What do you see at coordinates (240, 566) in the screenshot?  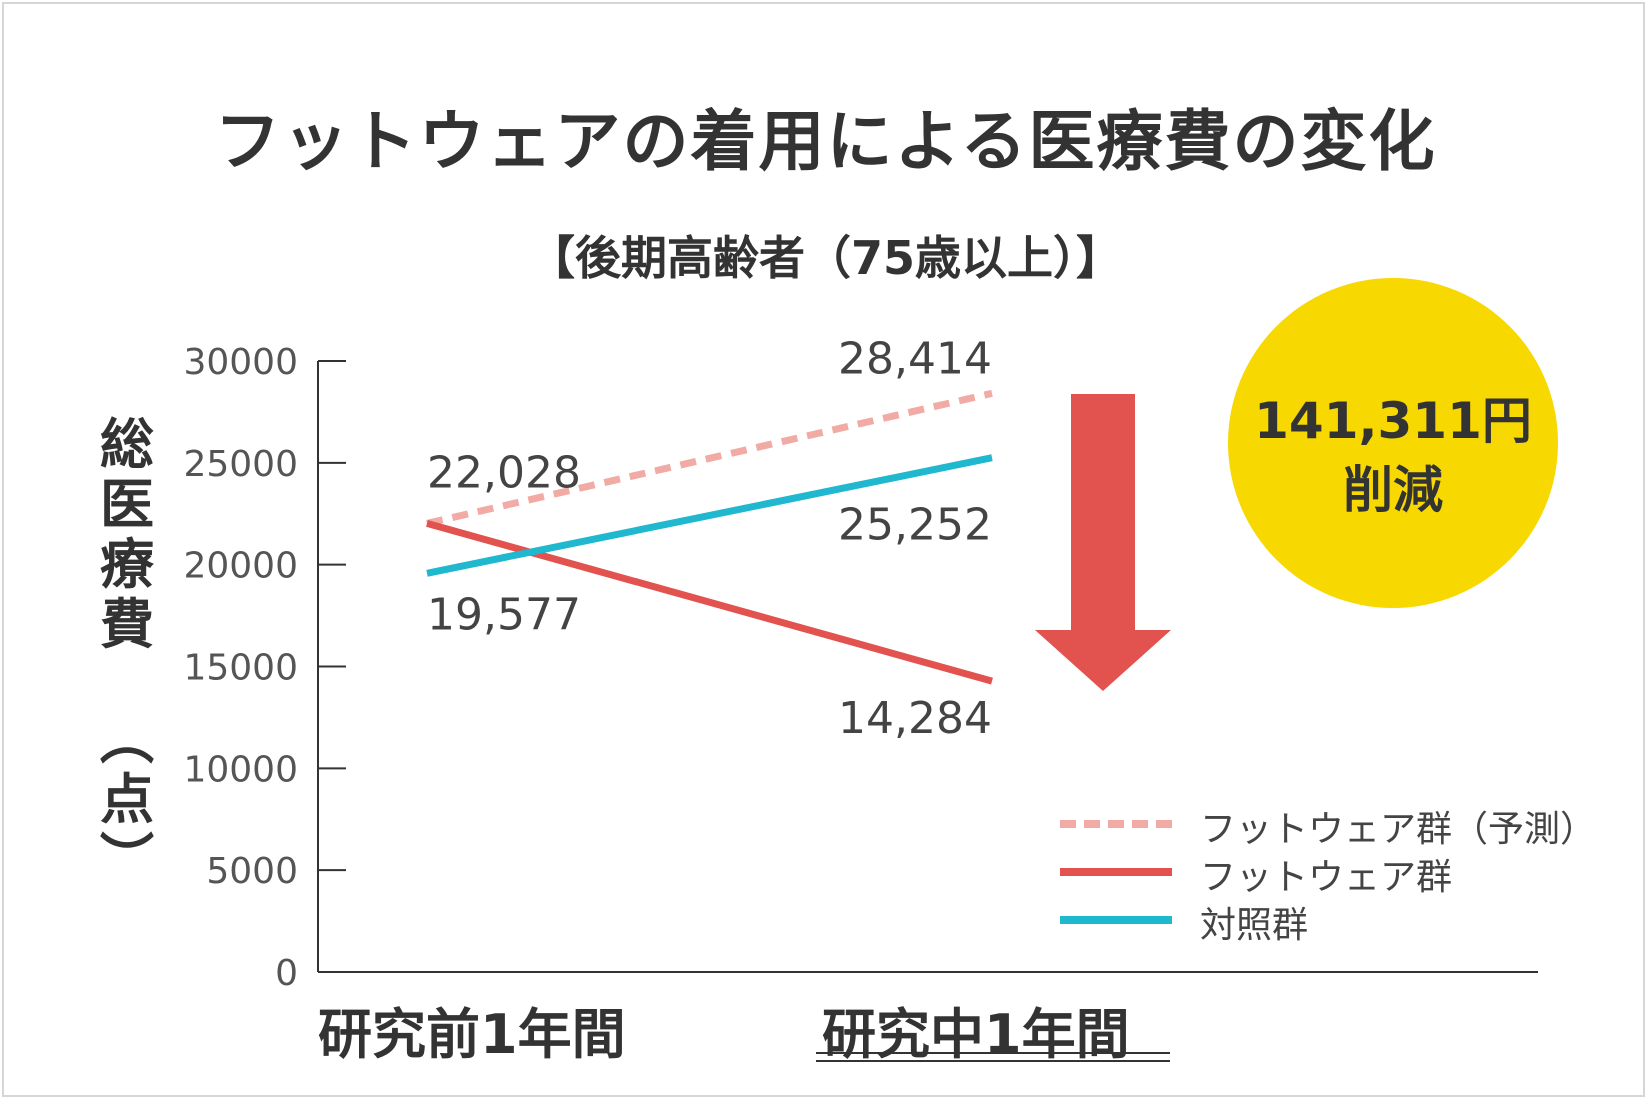 I see `y-tick-label: 20000` at bounding box center [240, 566].